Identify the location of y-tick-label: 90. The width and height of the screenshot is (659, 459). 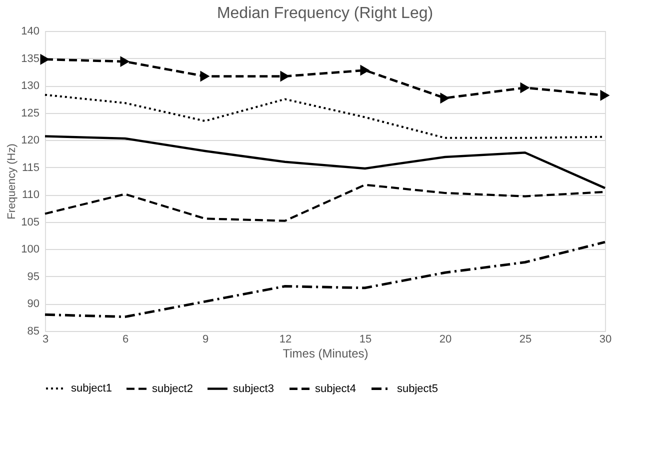
(33, 304).